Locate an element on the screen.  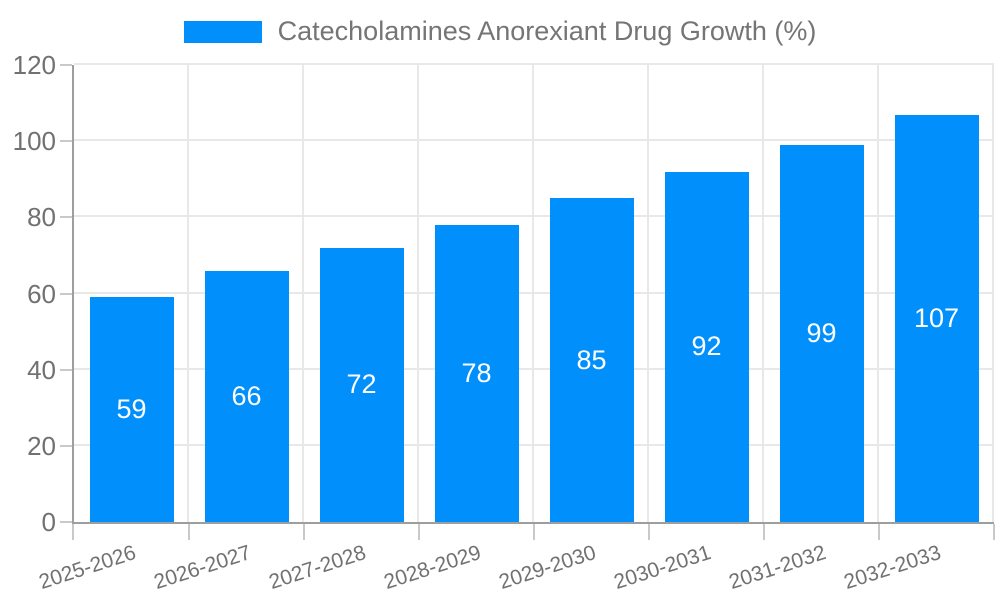
bar: 66 is located at coordinates (246, 396).